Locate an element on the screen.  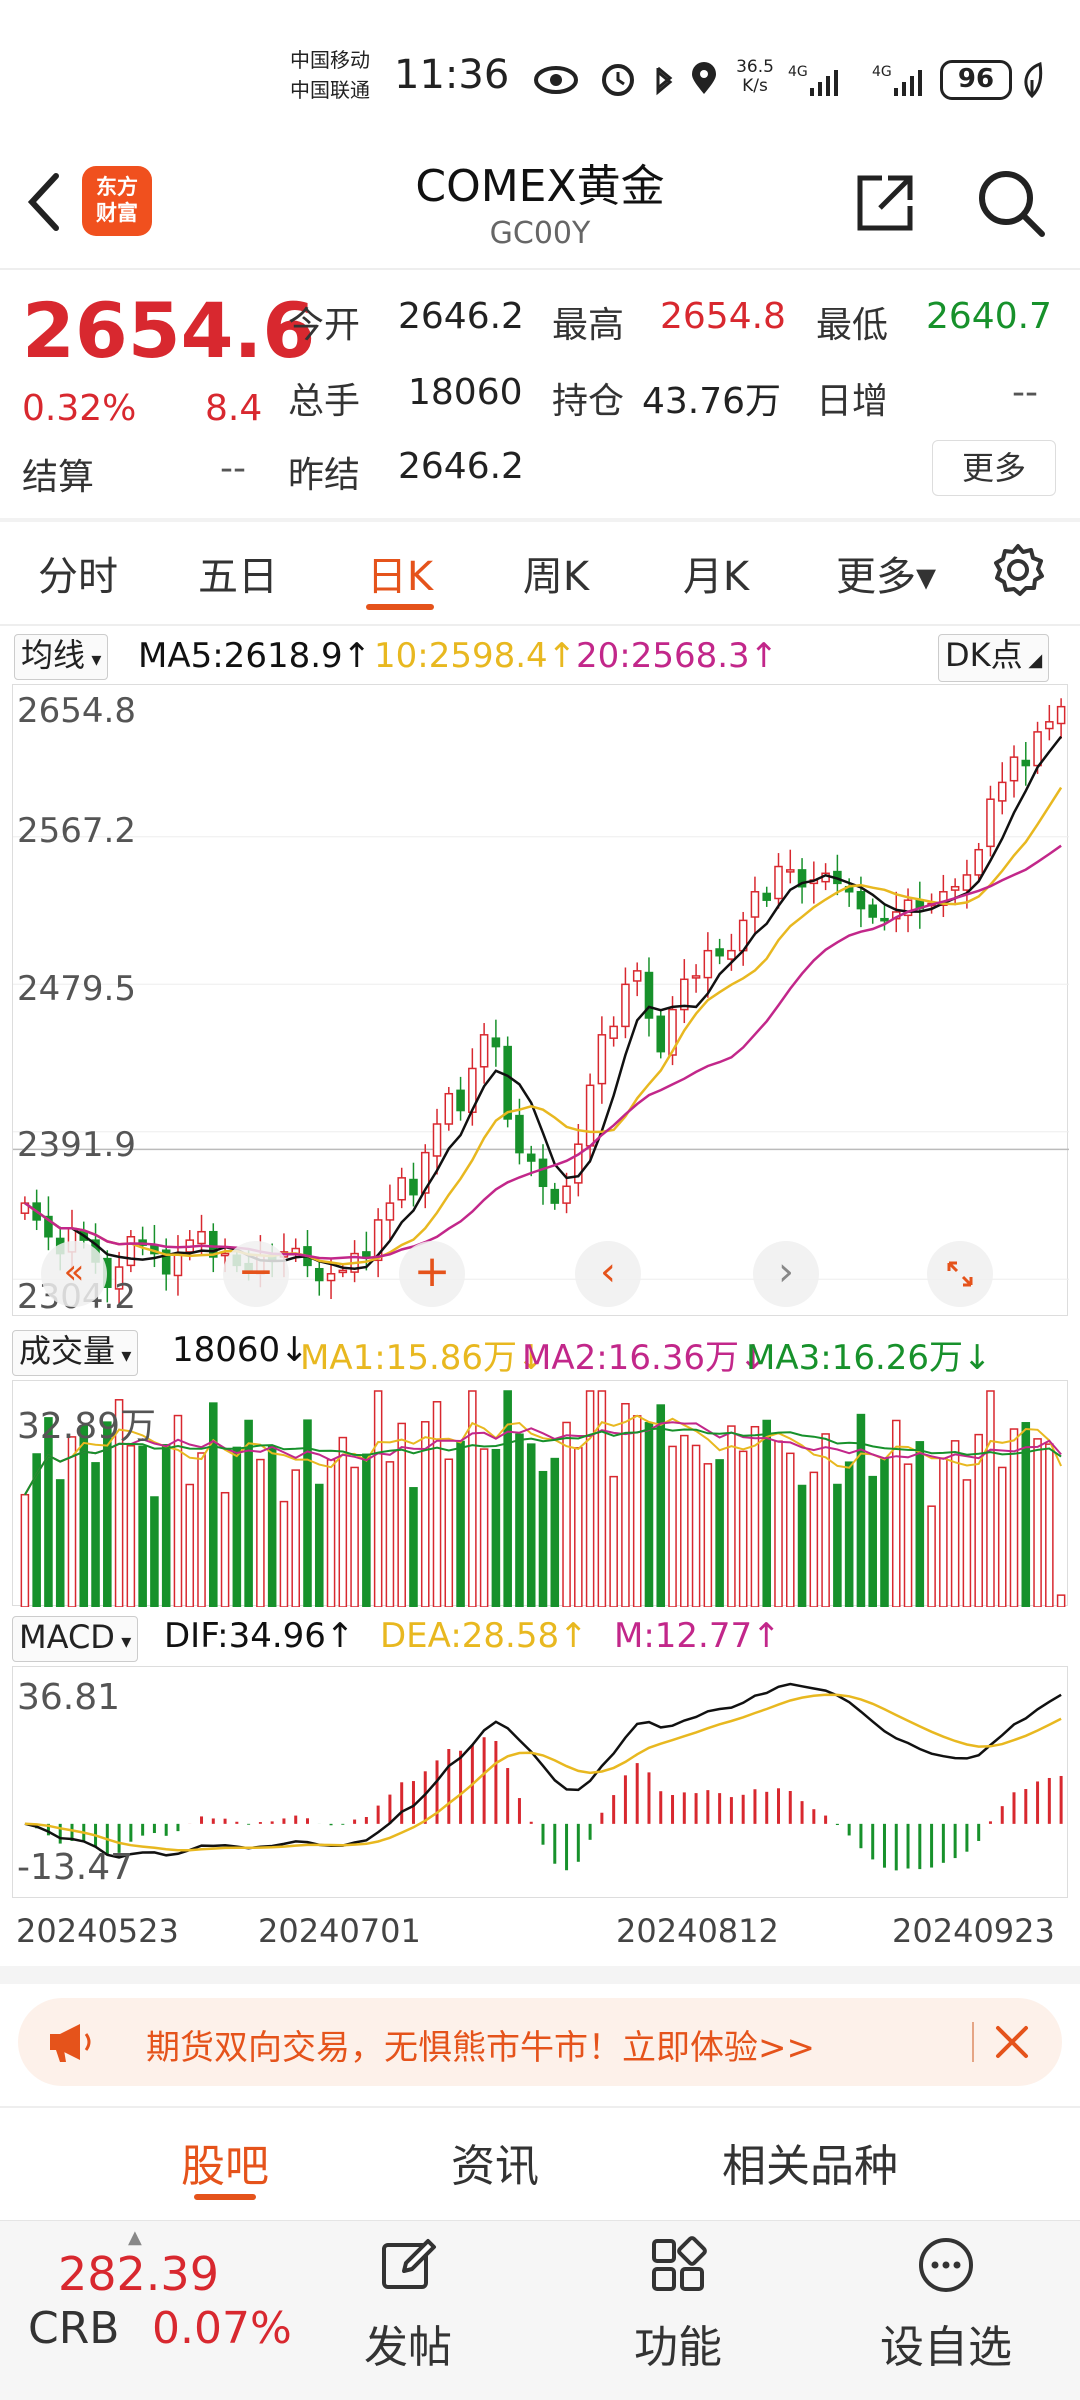
volume-selector: 成交量 ▾ is located at coordinates (75, 1353).